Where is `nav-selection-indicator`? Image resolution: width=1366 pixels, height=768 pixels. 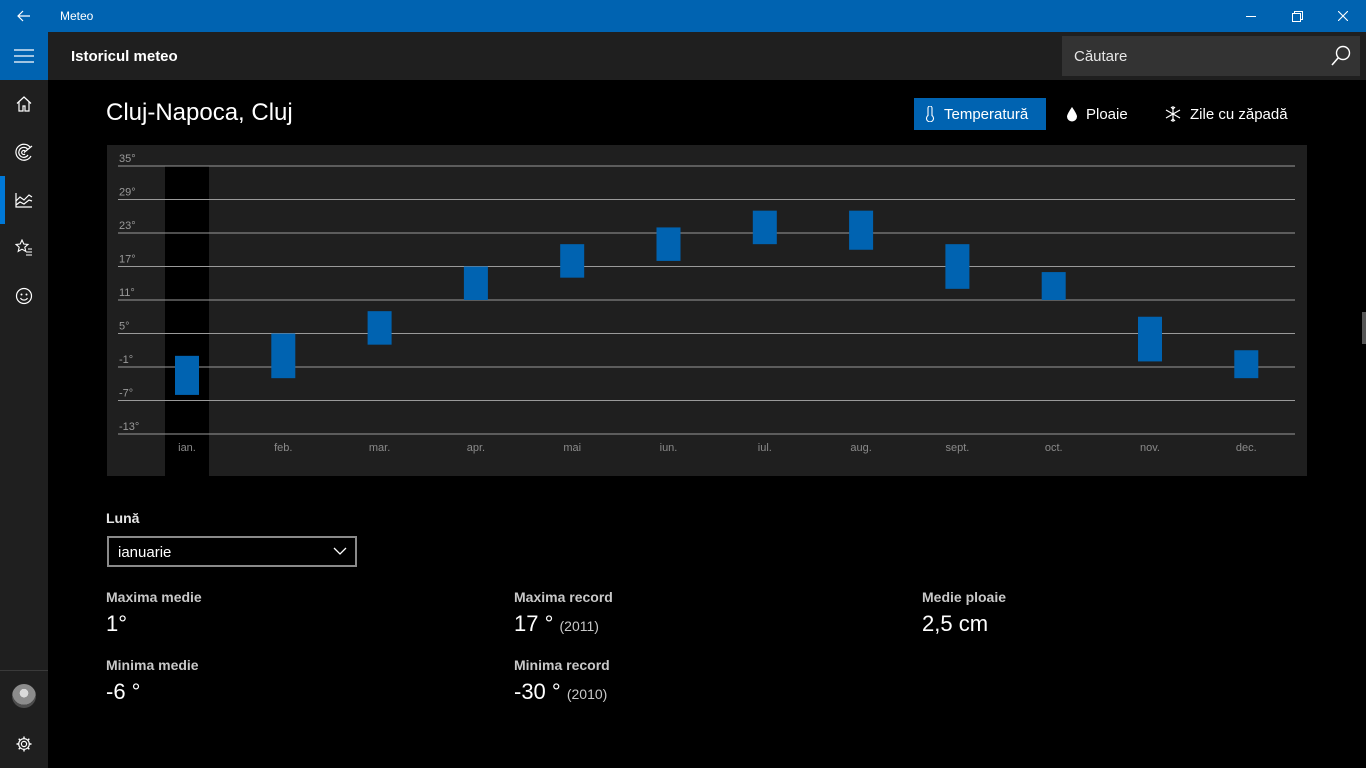 nav-selection-indicator is located at coordinates (2, 200).